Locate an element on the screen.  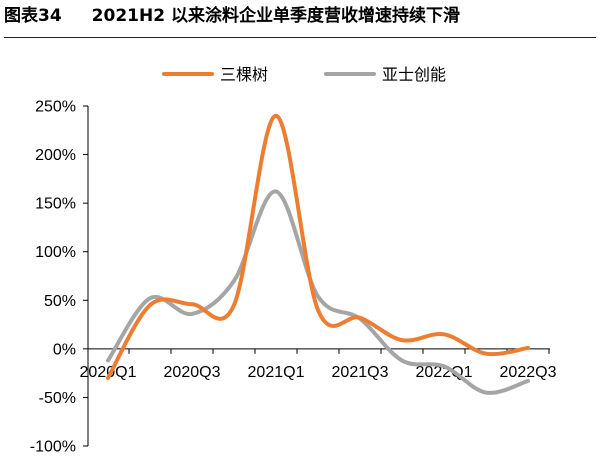
x-tick-label: 2021Q1 is located at coordinates (276, 372).